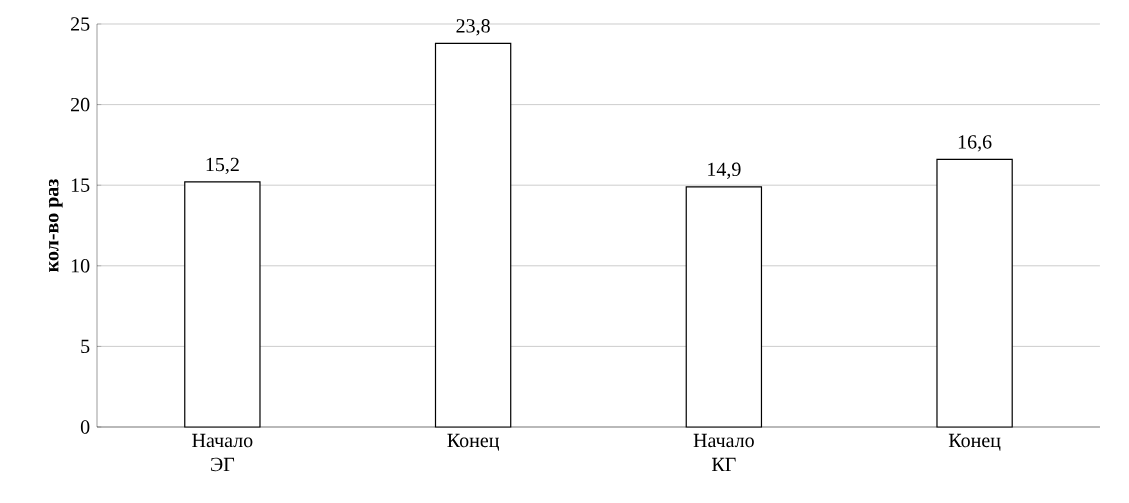 Image resolution: width=1129 pixels, height=503 pixels. Describe the element at coordinates (55, 225) in the screenshot. I see `y-axis-title: кол-во раз` at that location.